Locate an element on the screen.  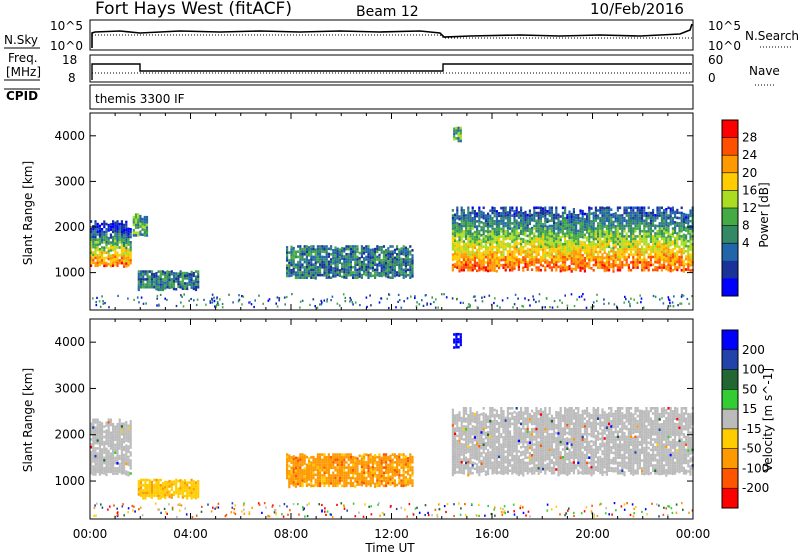
near-range-speckle is located at coordinates (396, 307).